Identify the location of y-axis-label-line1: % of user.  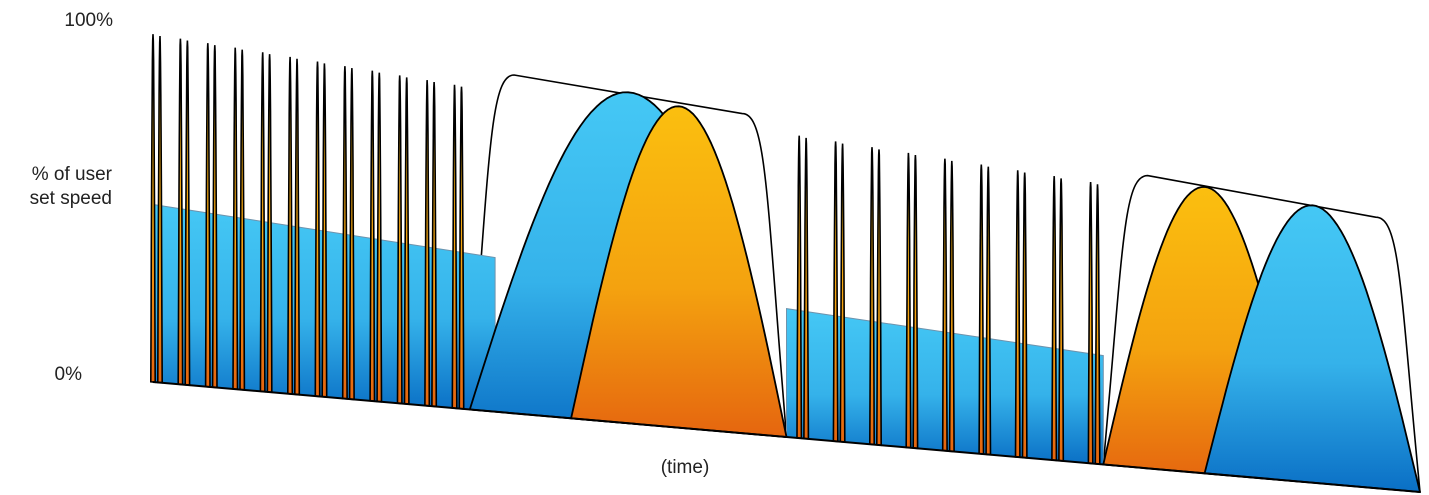
(71, 174).